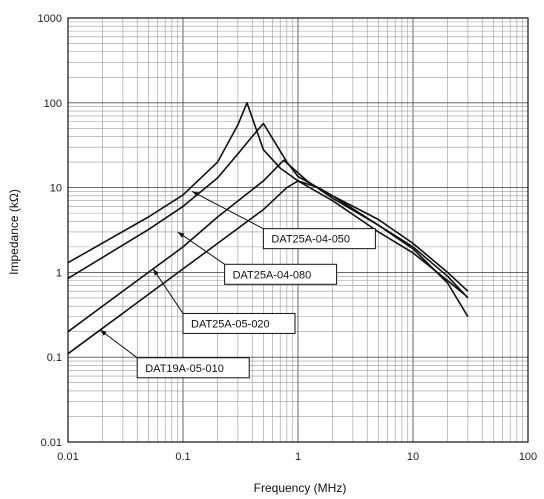  Describe the element at coordinates (528, 457) in the screenshot. I see `x-tick-label: 100` at that location.